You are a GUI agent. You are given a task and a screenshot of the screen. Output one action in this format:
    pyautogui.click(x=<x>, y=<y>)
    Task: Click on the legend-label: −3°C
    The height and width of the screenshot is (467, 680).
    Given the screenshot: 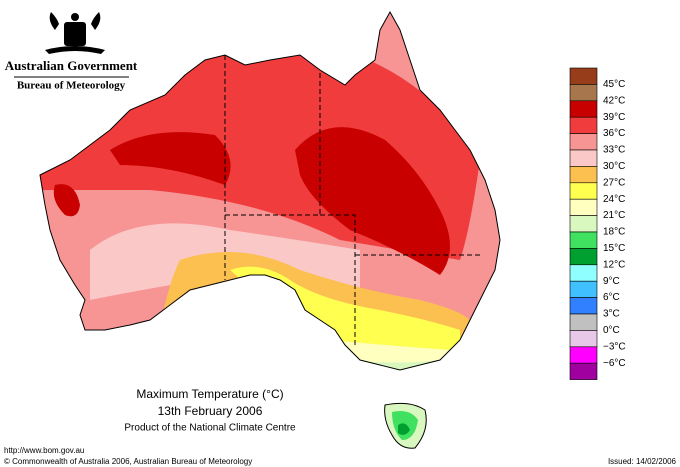 What is the action you would take?
    pyautogui.click(x=614, y=346)
    